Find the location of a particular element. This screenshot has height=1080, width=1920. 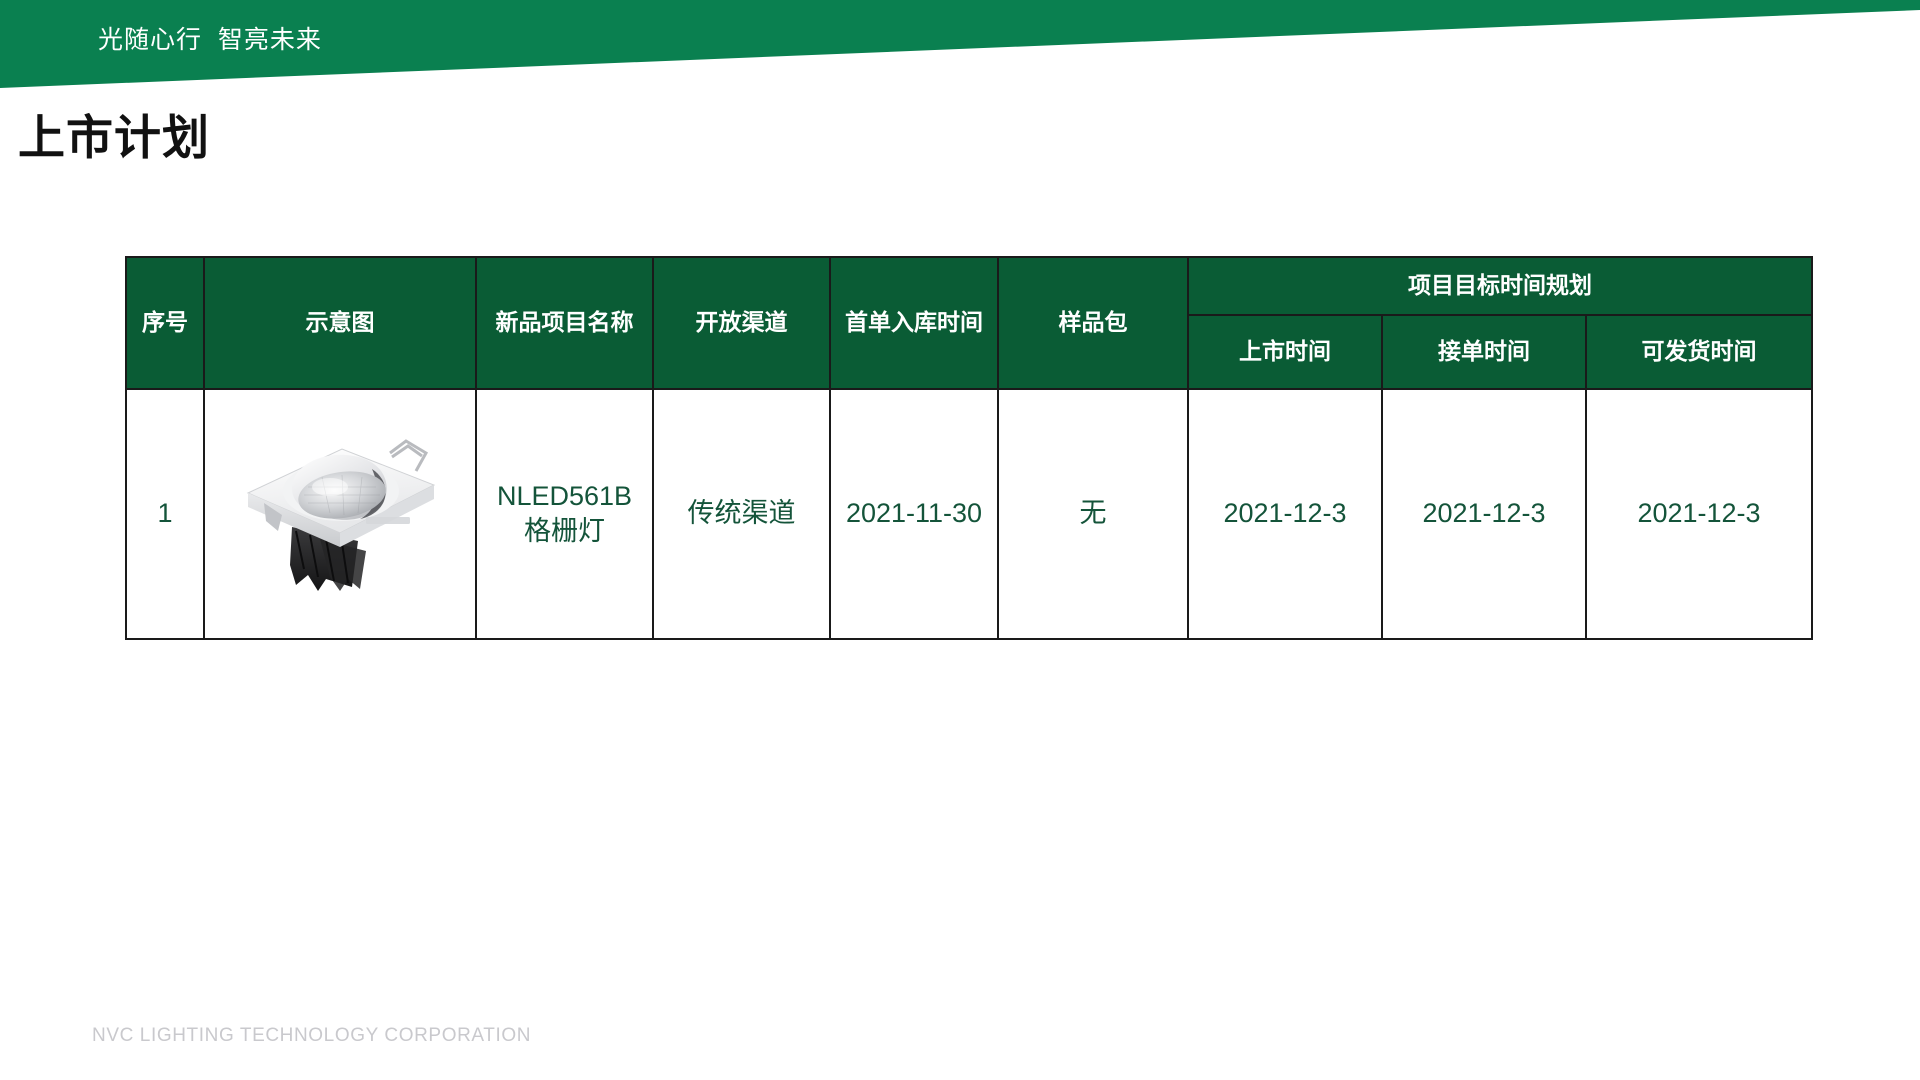

col-header-group-target-schedule: 项目目标时间规划 is located at coordinates (1500, 286).